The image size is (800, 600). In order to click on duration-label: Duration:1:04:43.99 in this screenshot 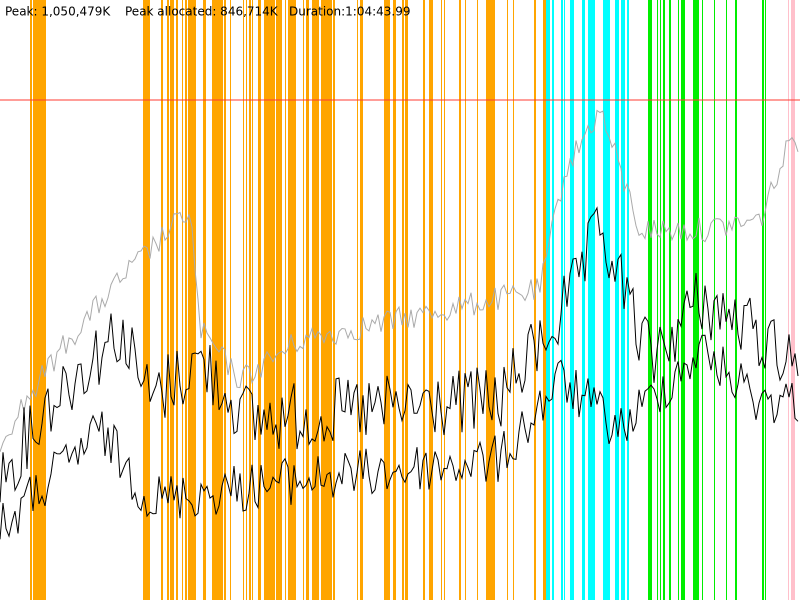, I will do `click(350, 12)`.